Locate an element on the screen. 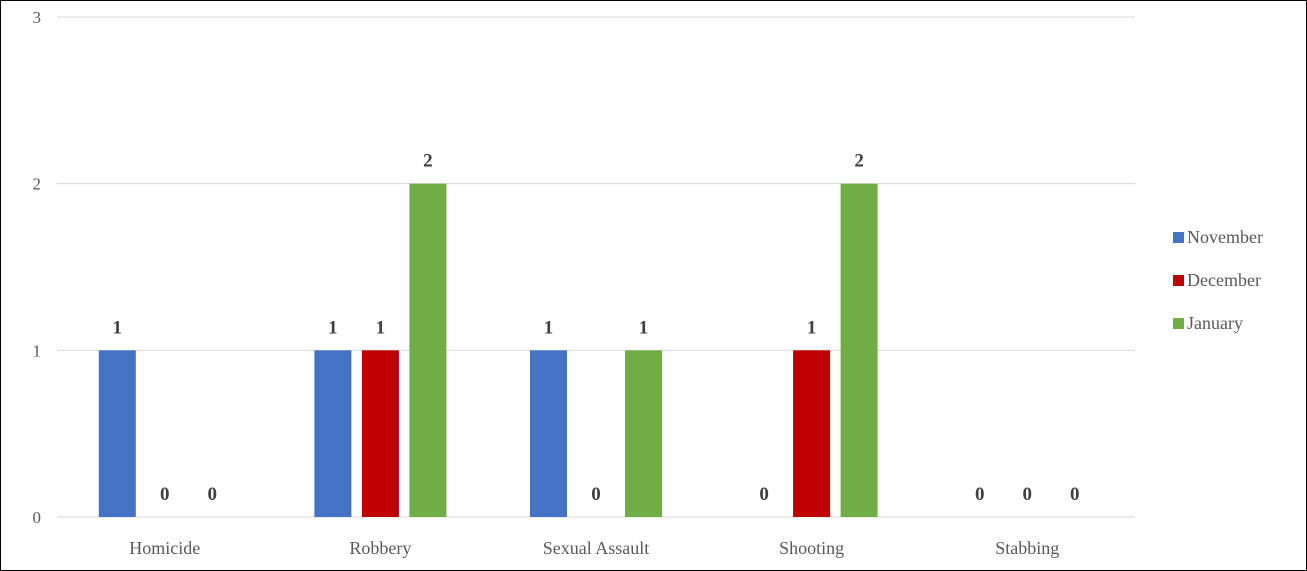 This screenshot has width=1307, height=571. x-category-label: Stabbing is located at coordinates (1027, 548).